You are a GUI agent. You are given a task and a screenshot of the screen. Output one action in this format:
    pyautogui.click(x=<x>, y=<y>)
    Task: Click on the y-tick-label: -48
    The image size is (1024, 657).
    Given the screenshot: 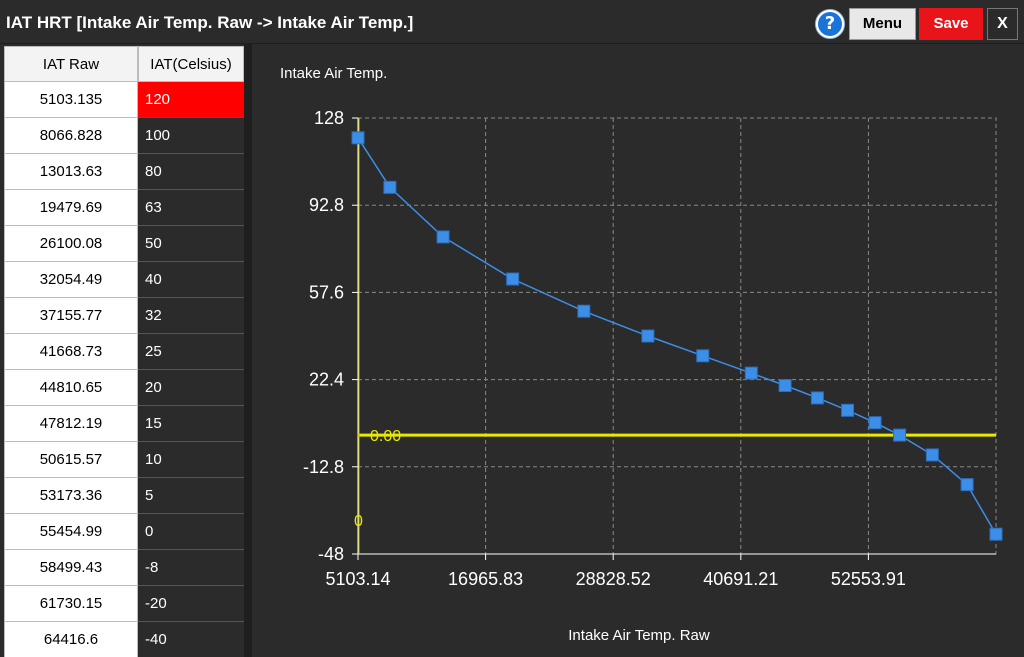 What is the action you would take?
    pyautogui.click(x=331, y=554)
    